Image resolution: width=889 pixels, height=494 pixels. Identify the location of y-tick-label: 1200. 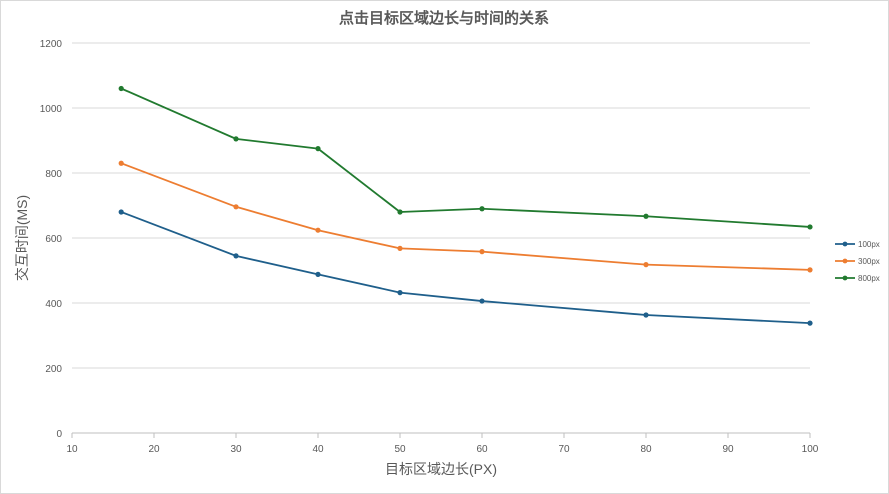
(51, 44).